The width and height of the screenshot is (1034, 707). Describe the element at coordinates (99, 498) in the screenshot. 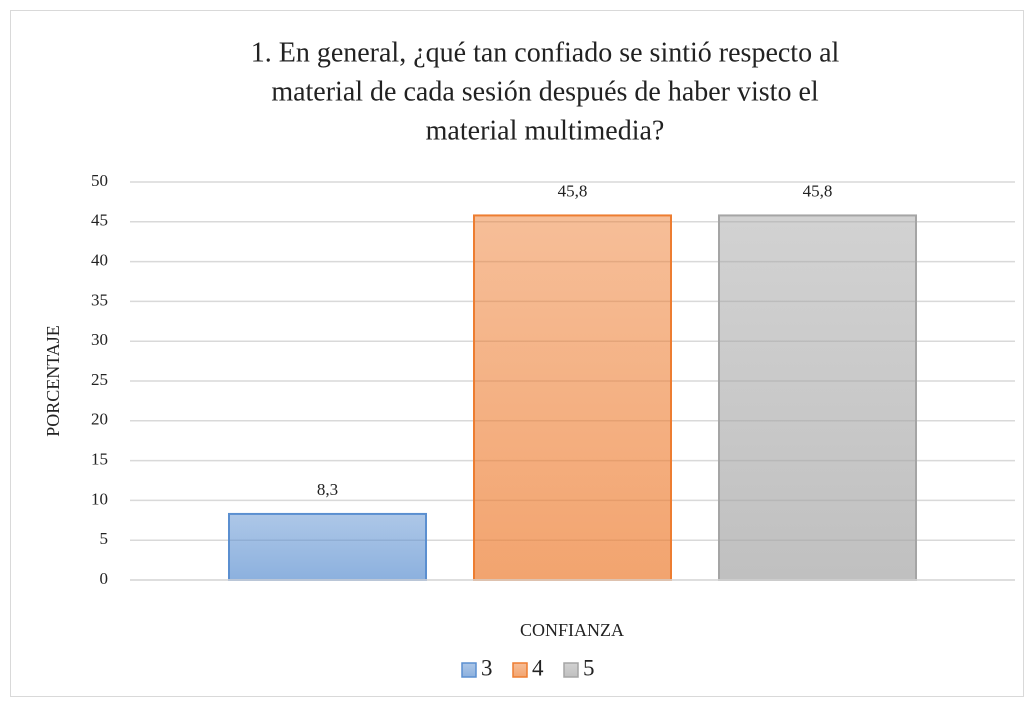

I see `y-tick-label: 10` at that location.